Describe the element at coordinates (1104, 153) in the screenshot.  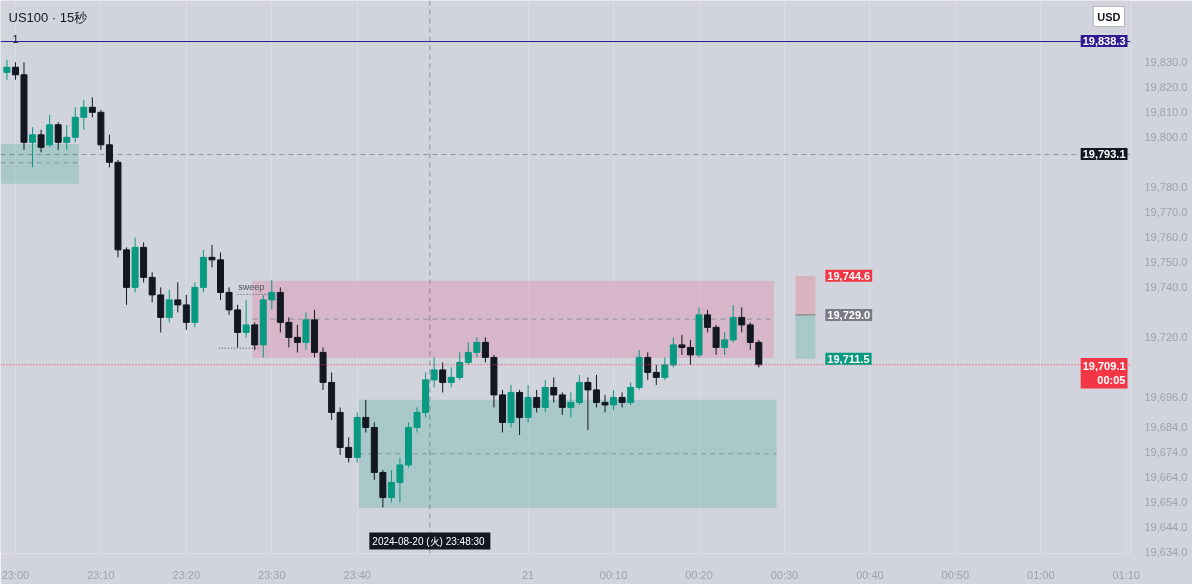
I see `ref-line-label: 19,793.1` at that location.